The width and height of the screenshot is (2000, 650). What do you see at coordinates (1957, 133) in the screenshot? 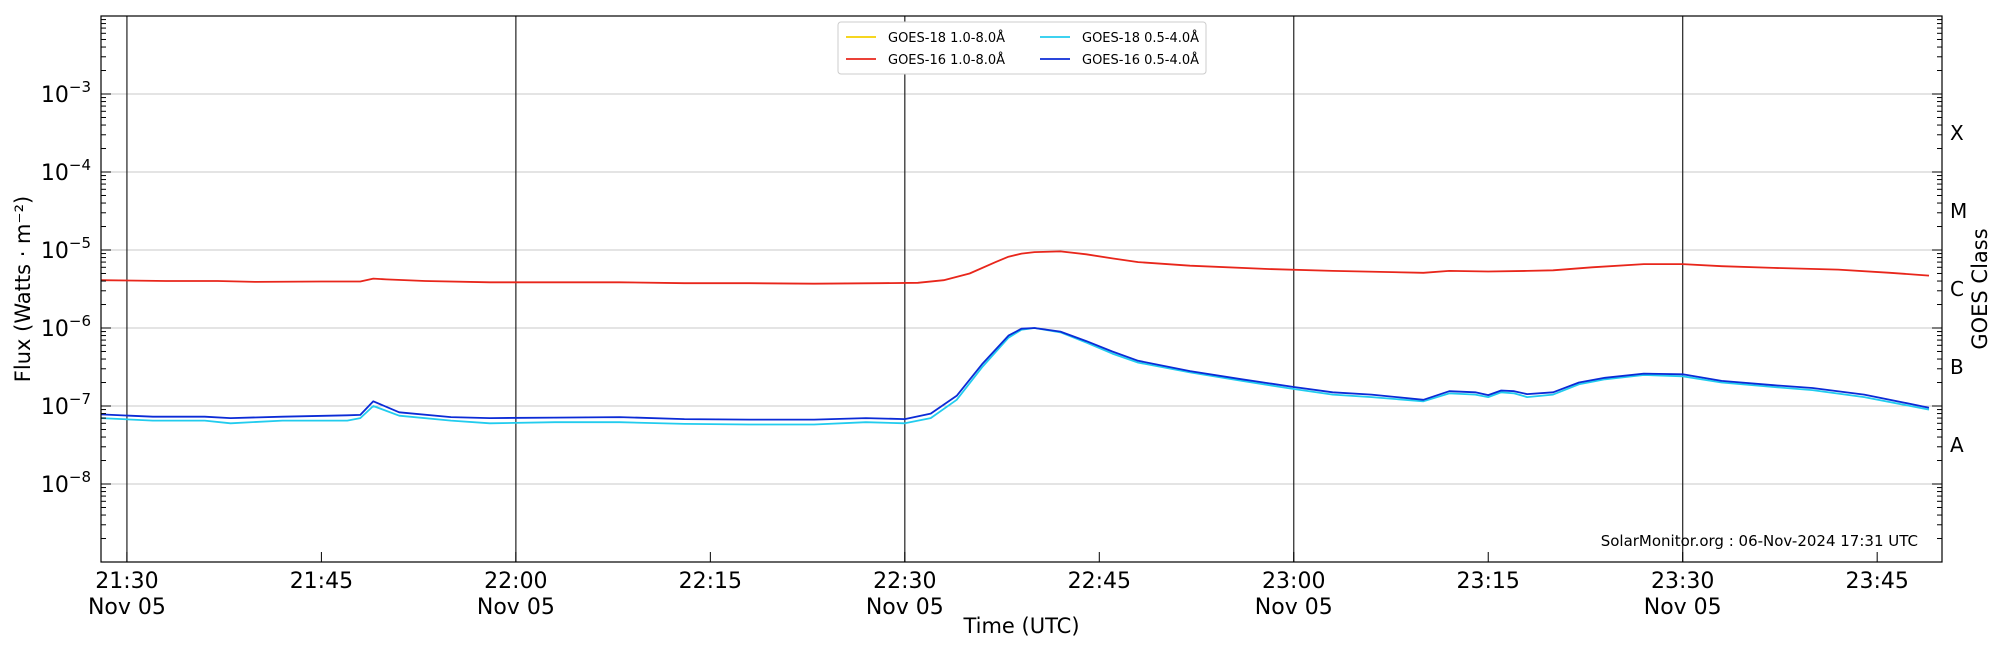
I see `goes-class-label: X` at bounding box center [1957, 133].